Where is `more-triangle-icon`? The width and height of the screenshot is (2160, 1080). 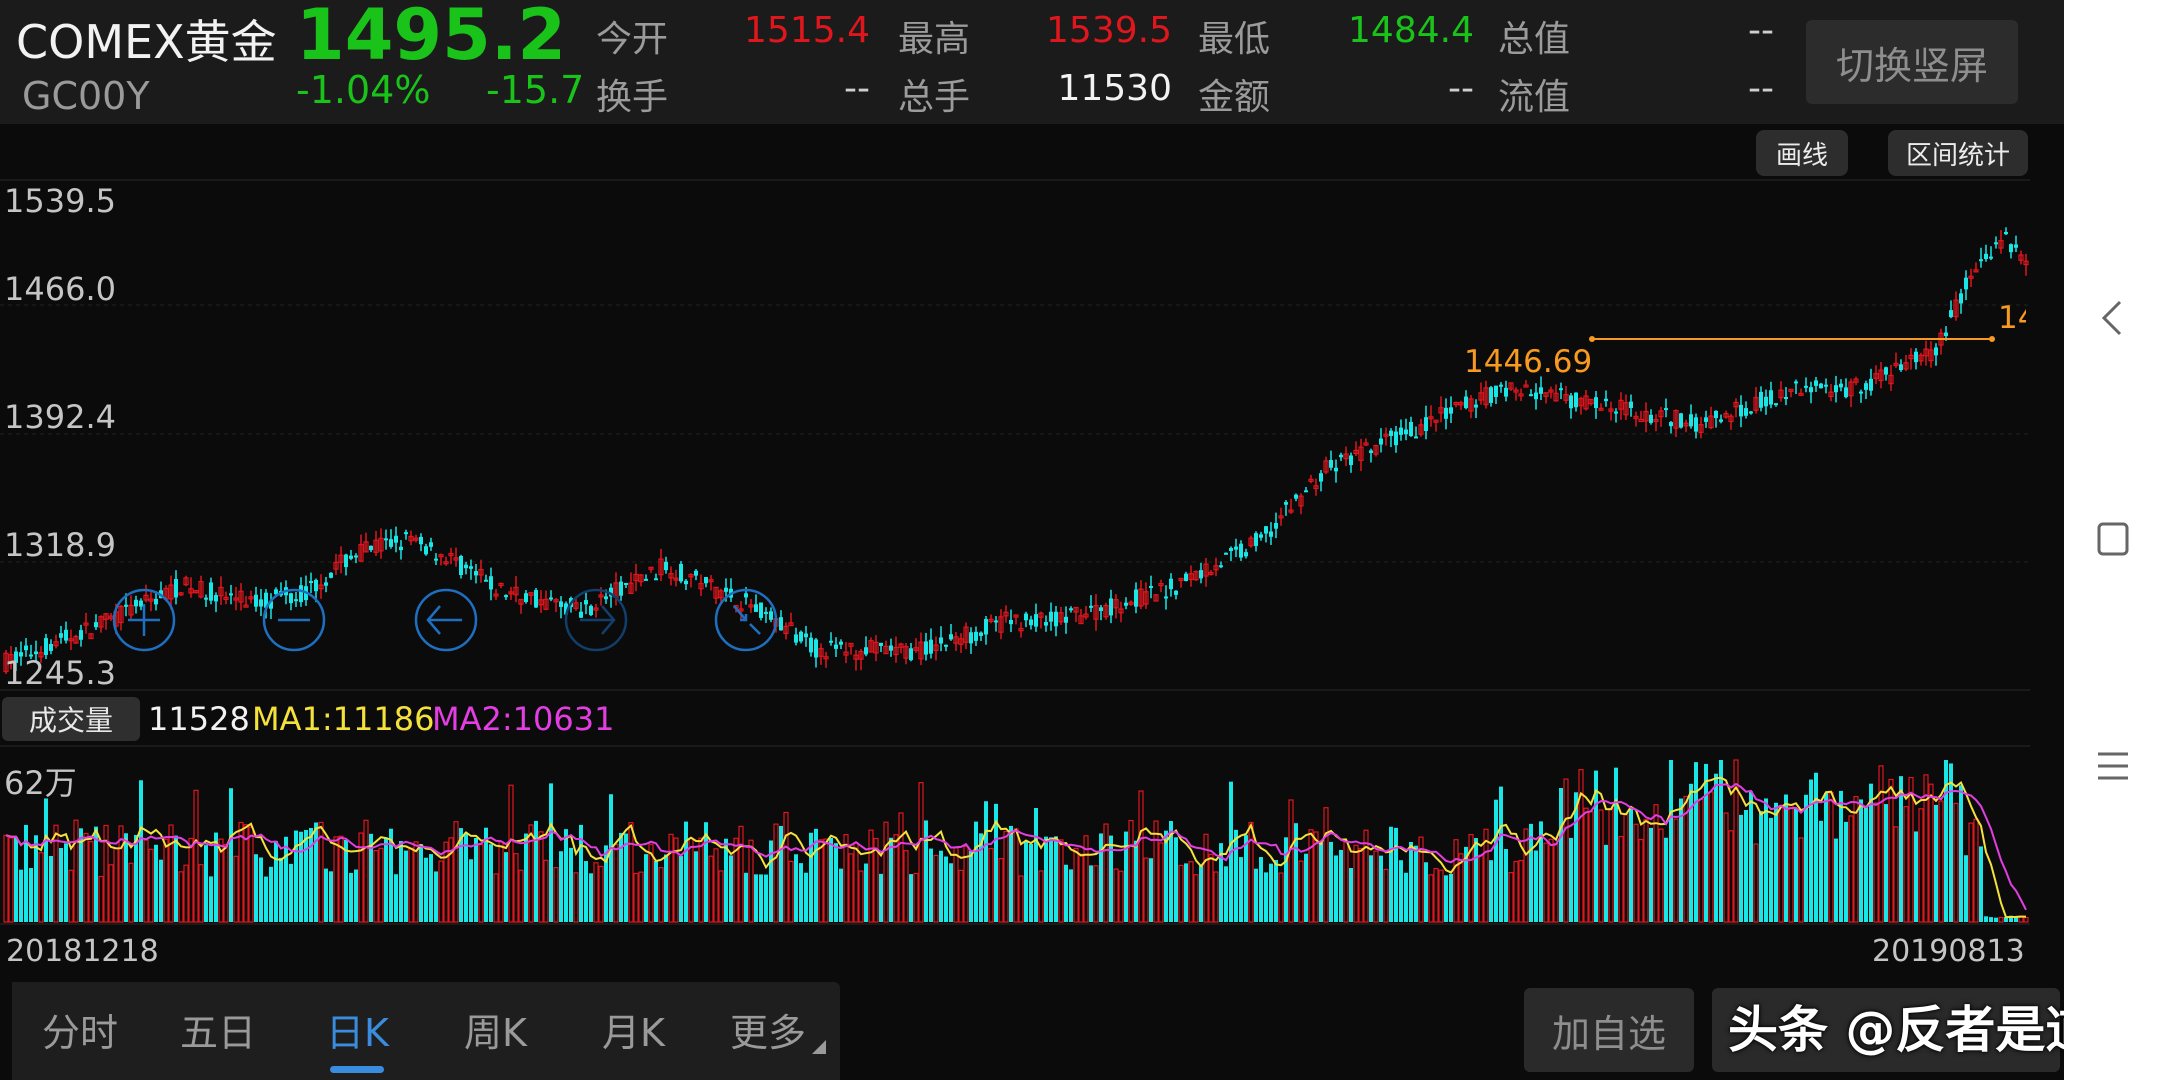
more-triangle-icon is located at coordinates (819, 1047).